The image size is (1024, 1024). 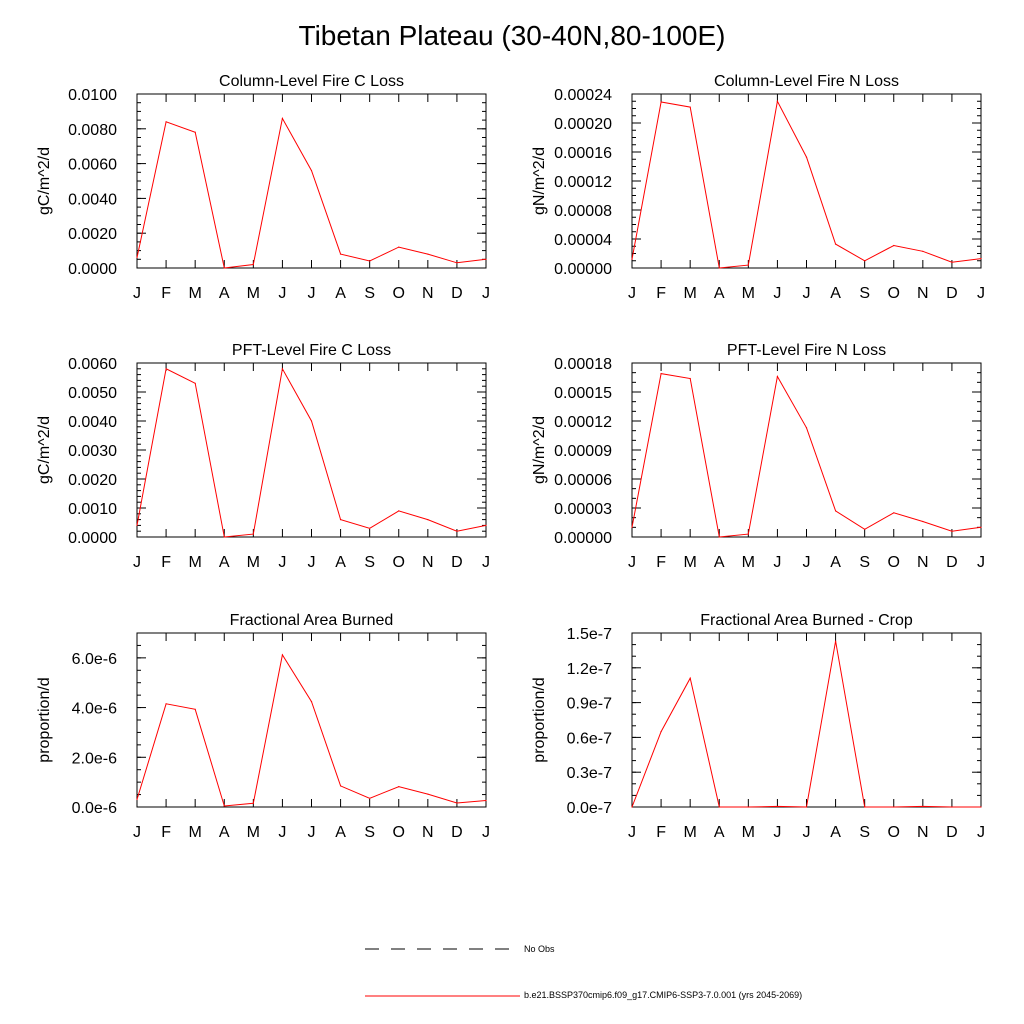 I want to click on chart-2-xtick-label: N, so click(x=923, y=293).